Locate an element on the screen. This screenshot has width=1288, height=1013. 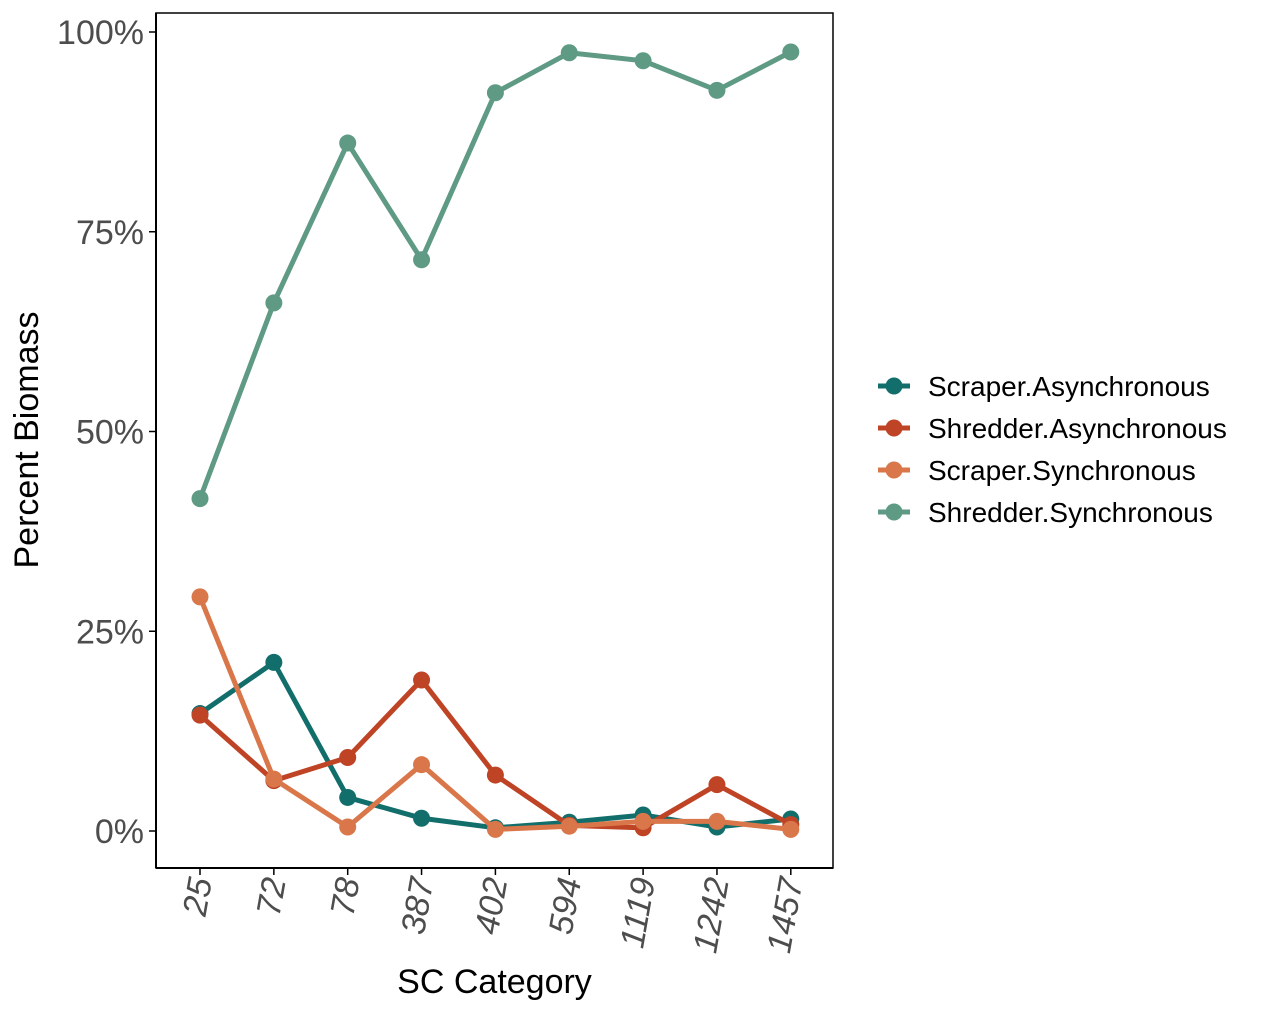
x-tick-label: 1457 is located at coordinates (785, 915).